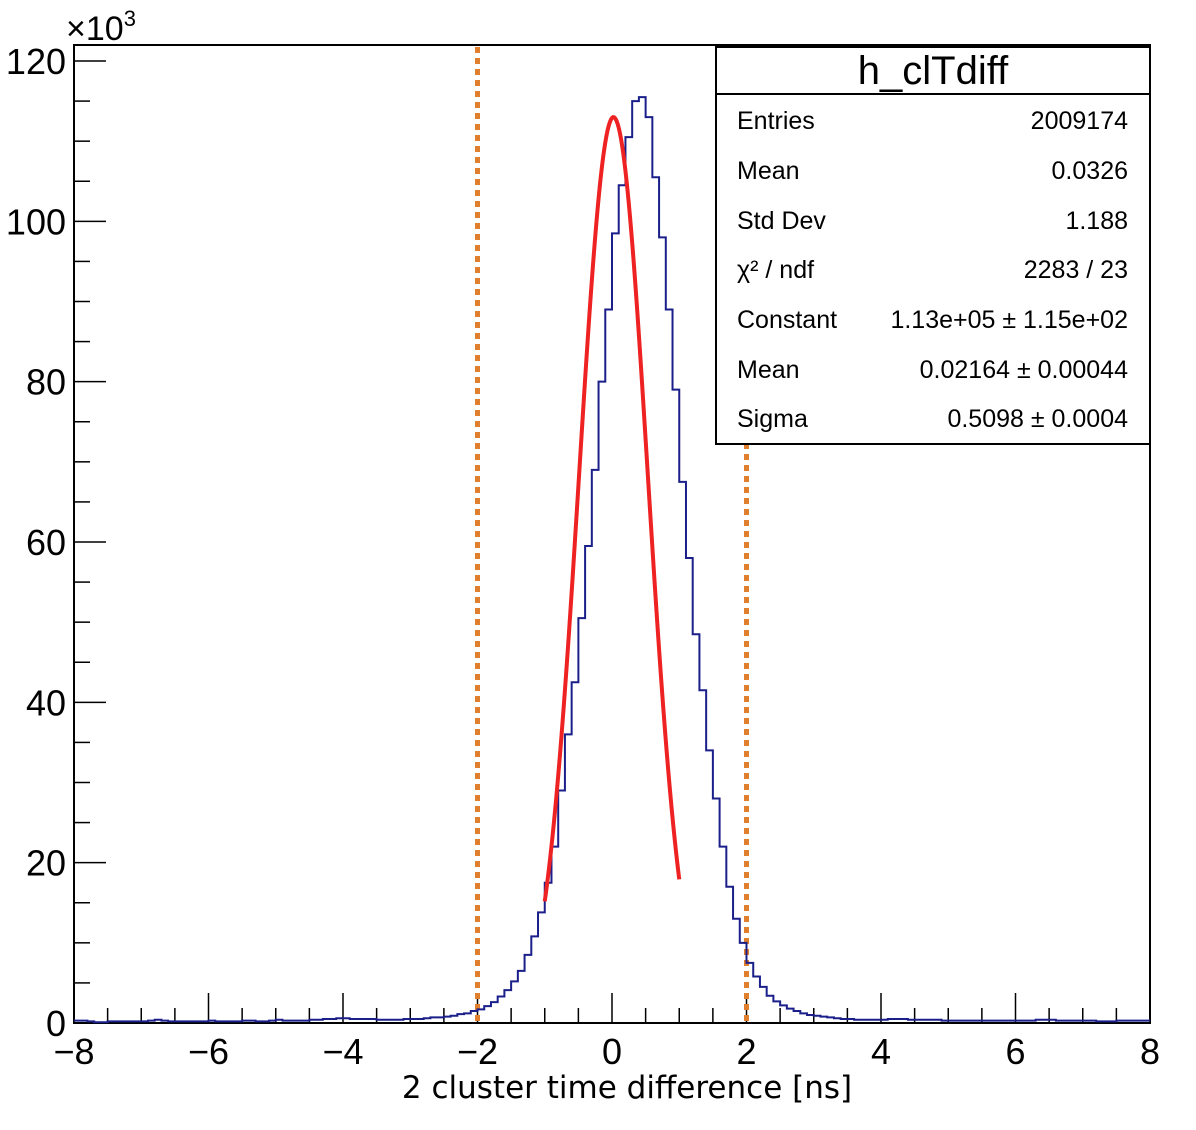 The image size is (1196, 1130). I want to click on gaussian-fit-curve, so click(612, 508).